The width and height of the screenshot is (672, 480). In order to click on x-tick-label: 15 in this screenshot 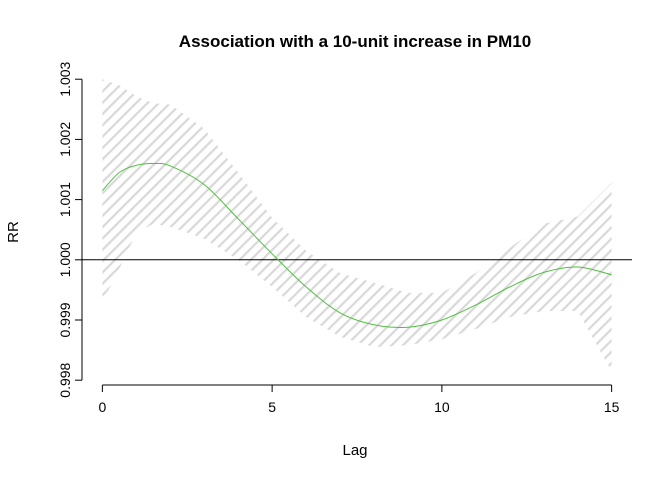, I will do `click(612, 407)`.